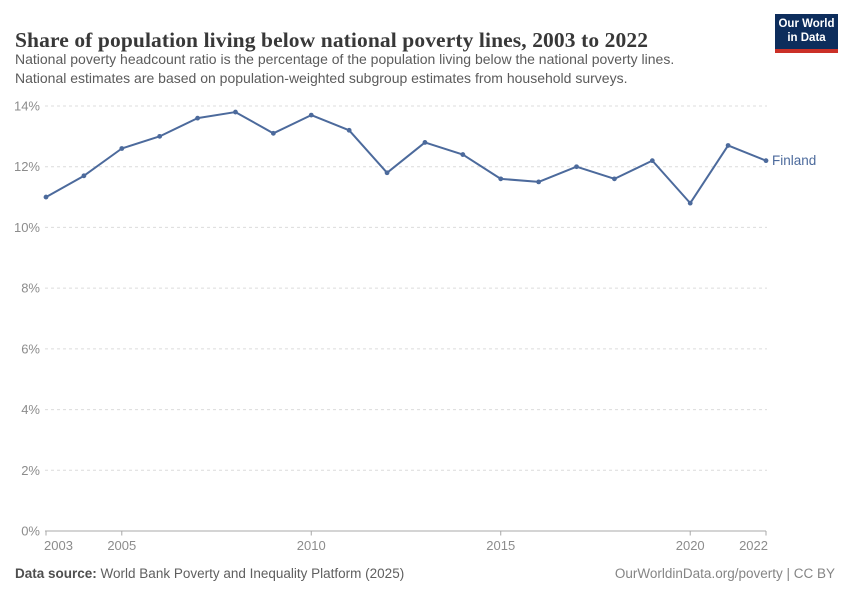 The image size is (850, 600). Describe the element at coordinates (56, 573) in the screenshot. I see `data-source-label: Data source:` at that location.